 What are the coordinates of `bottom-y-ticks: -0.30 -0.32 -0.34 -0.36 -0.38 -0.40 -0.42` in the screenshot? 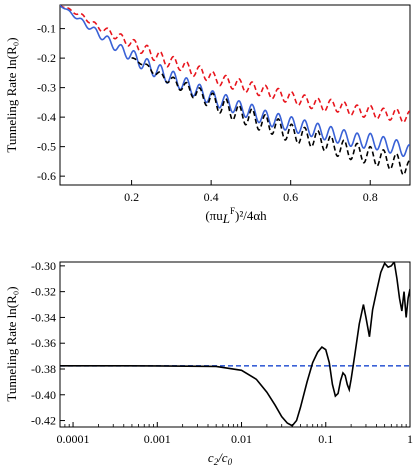 It's located at (48, 343).